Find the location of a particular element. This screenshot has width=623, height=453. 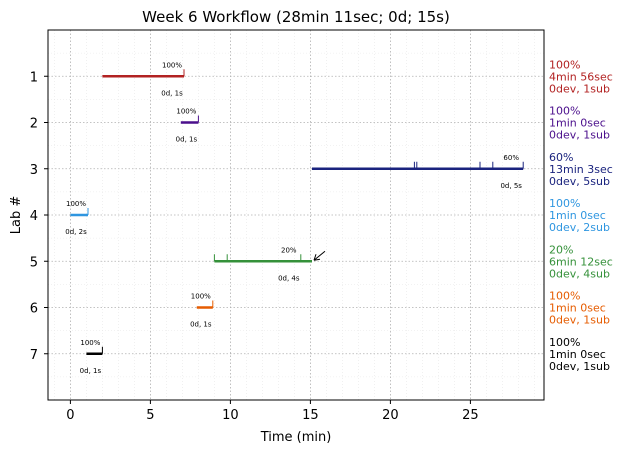

x-tick-label: 5 is located at coordinates (150, 415).